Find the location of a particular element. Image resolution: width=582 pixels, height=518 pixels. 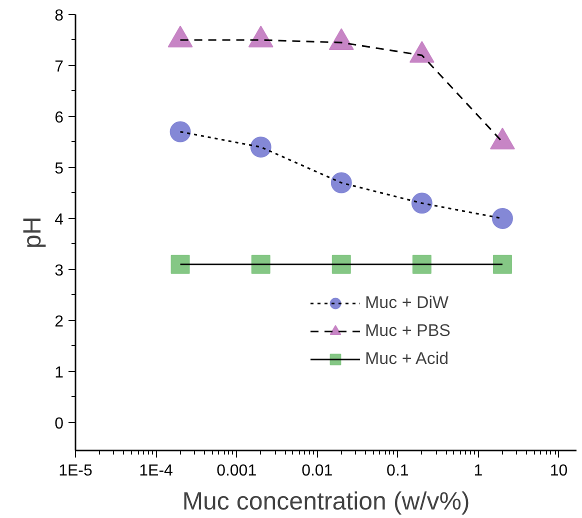

y-axis-title: pH is located at coordinates (32, 232).